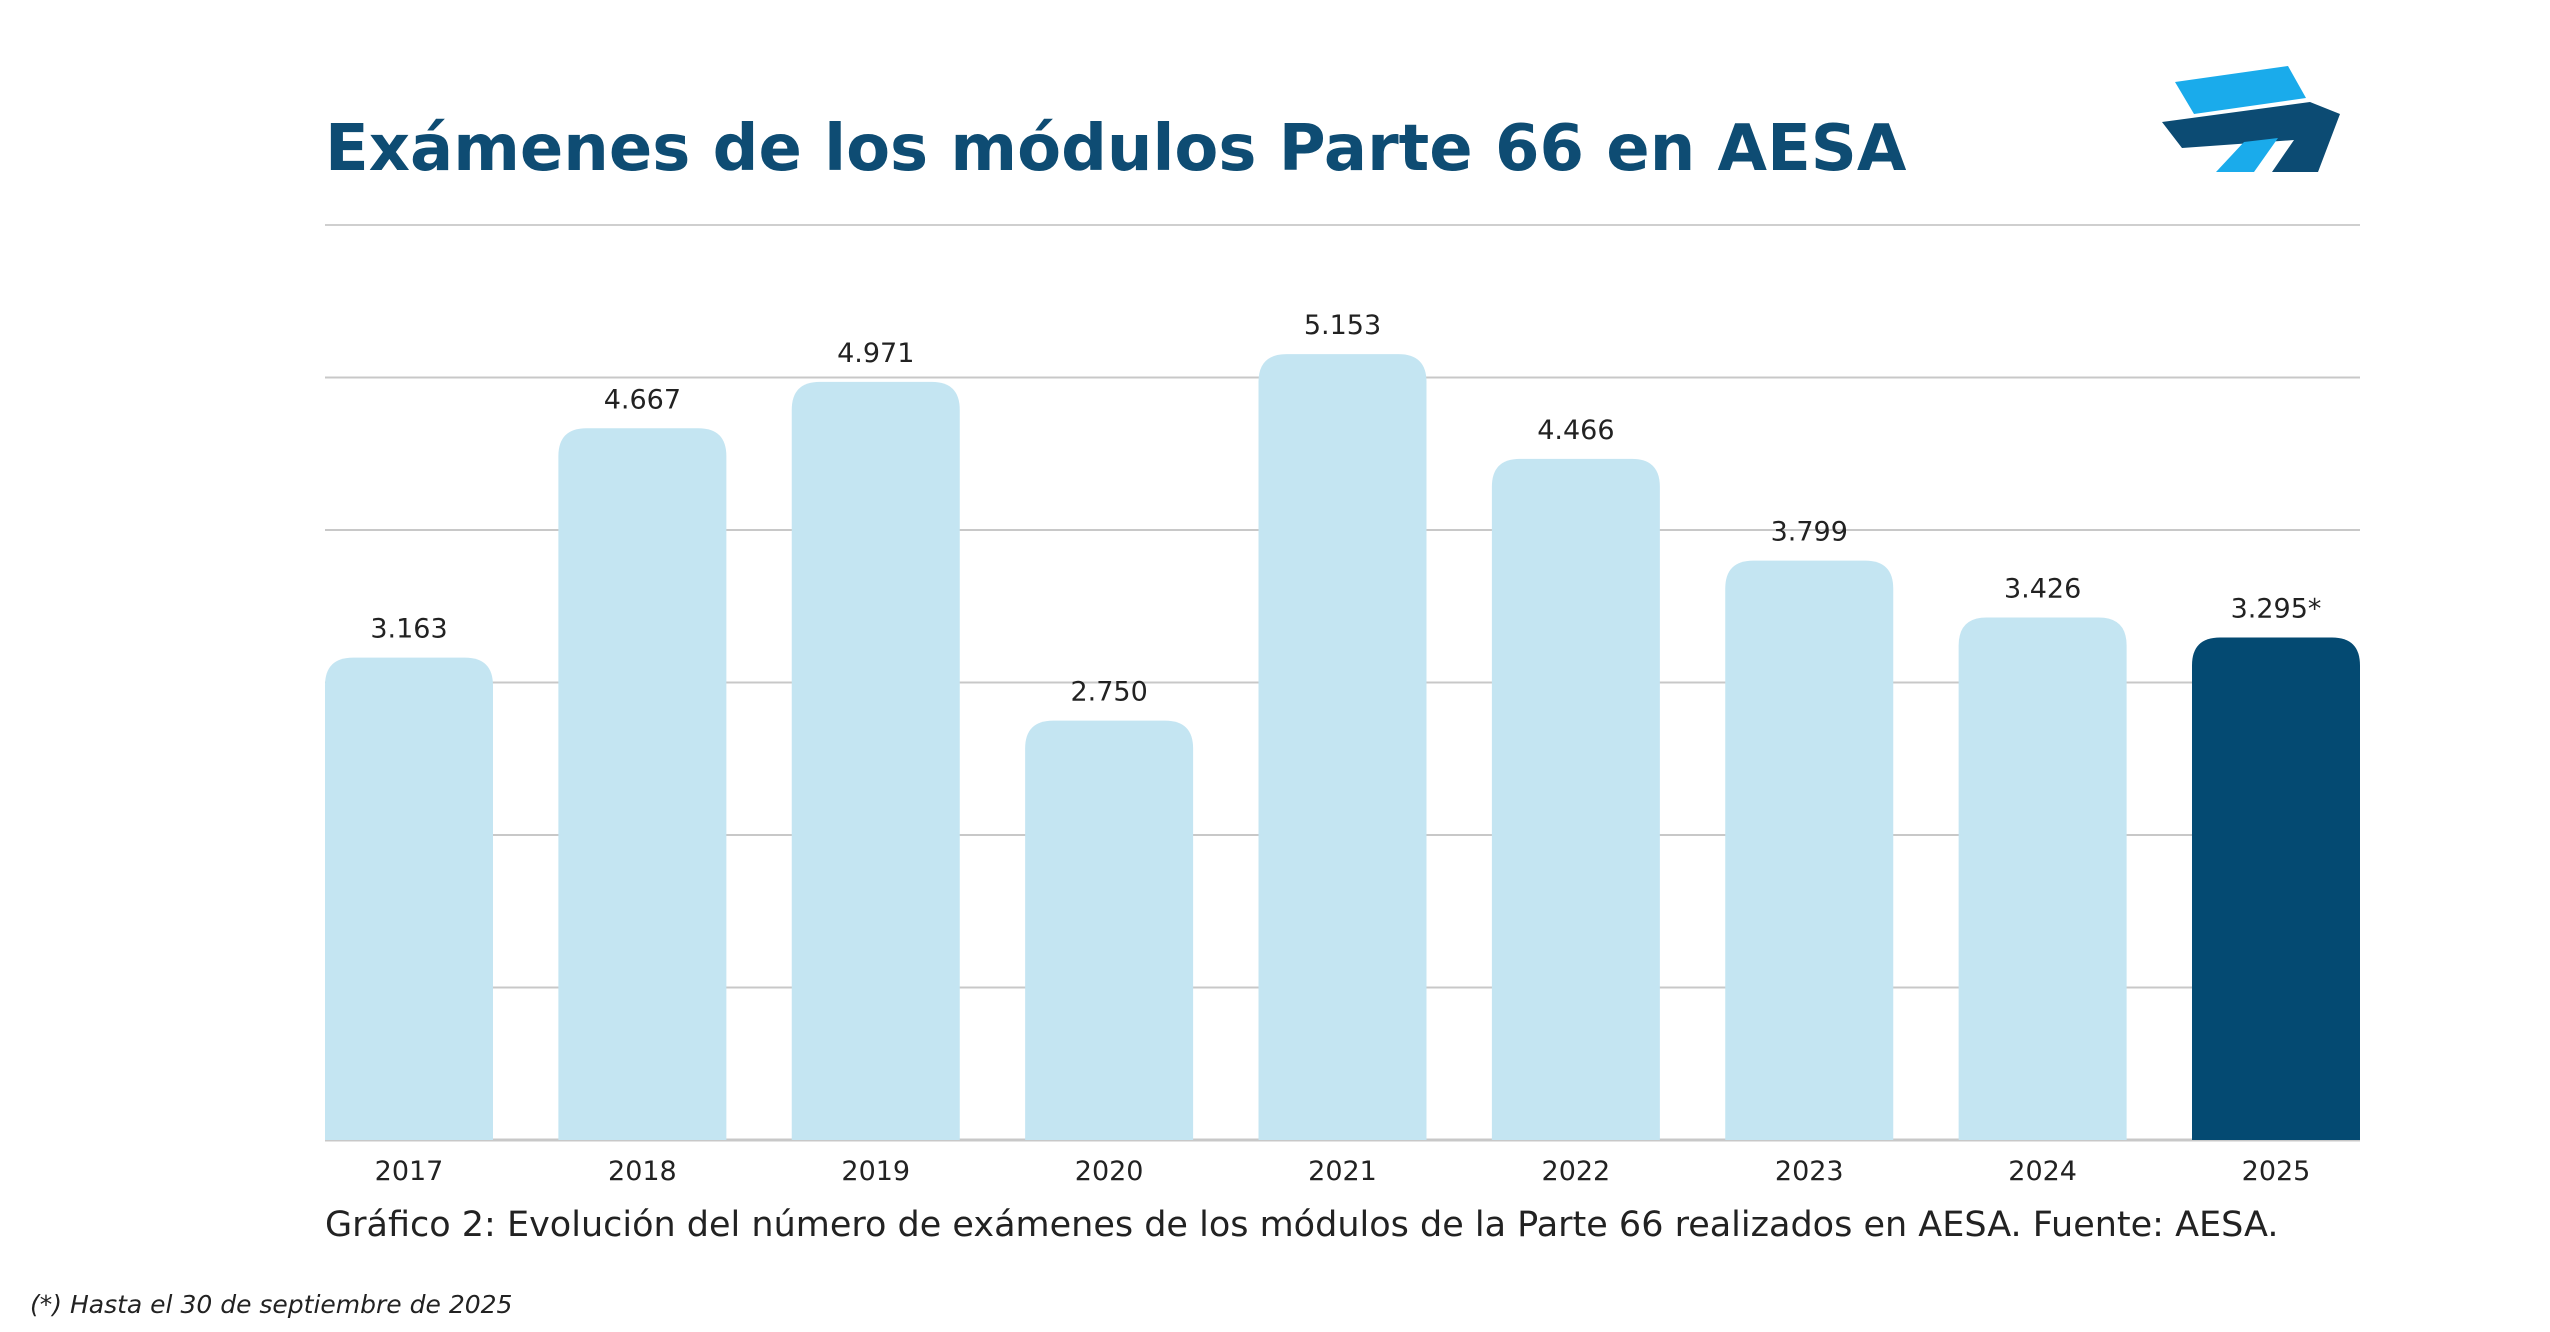  I want to click on value-label-2023: 3.799, so click(1809, 532).